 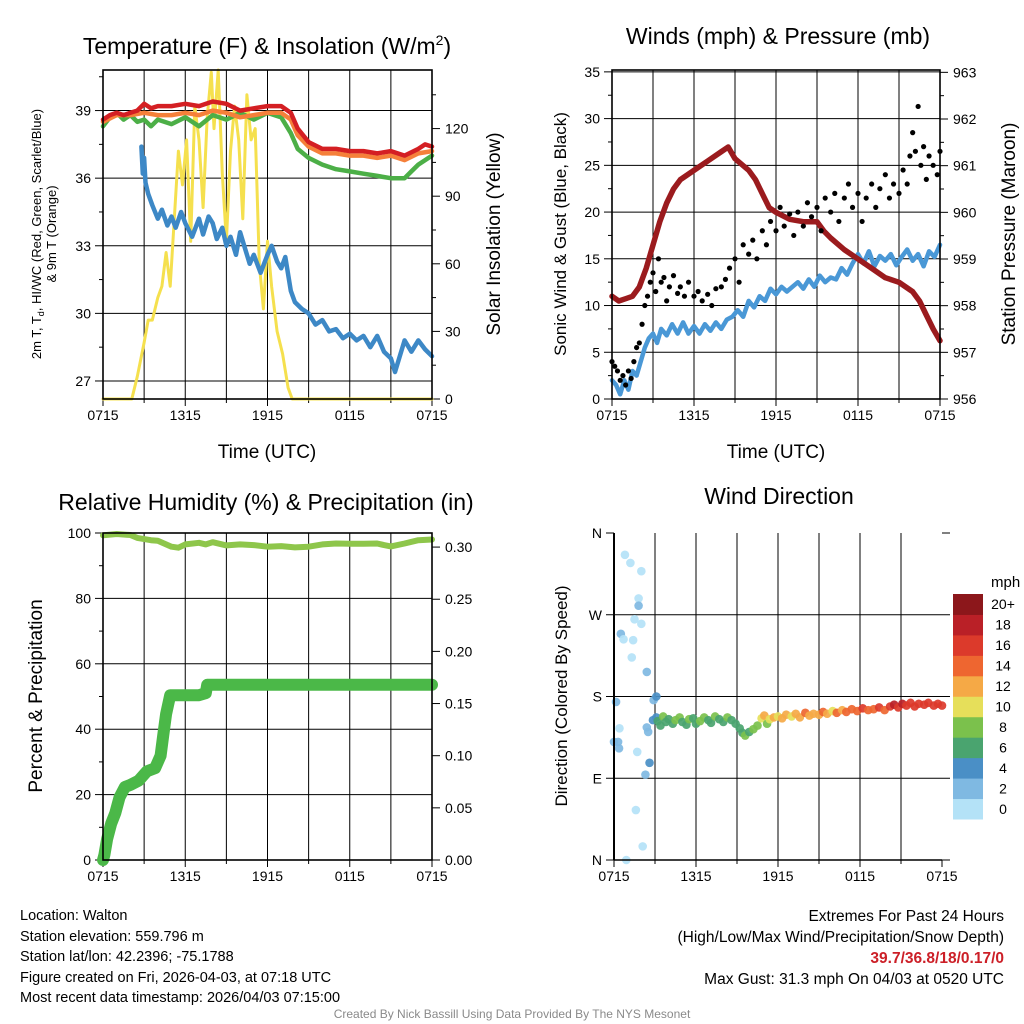 What do you see at coordinates (458, 860) in the screenshot?
I see `y-right-tick-label: 0.00` at bounding box center [458, 860].